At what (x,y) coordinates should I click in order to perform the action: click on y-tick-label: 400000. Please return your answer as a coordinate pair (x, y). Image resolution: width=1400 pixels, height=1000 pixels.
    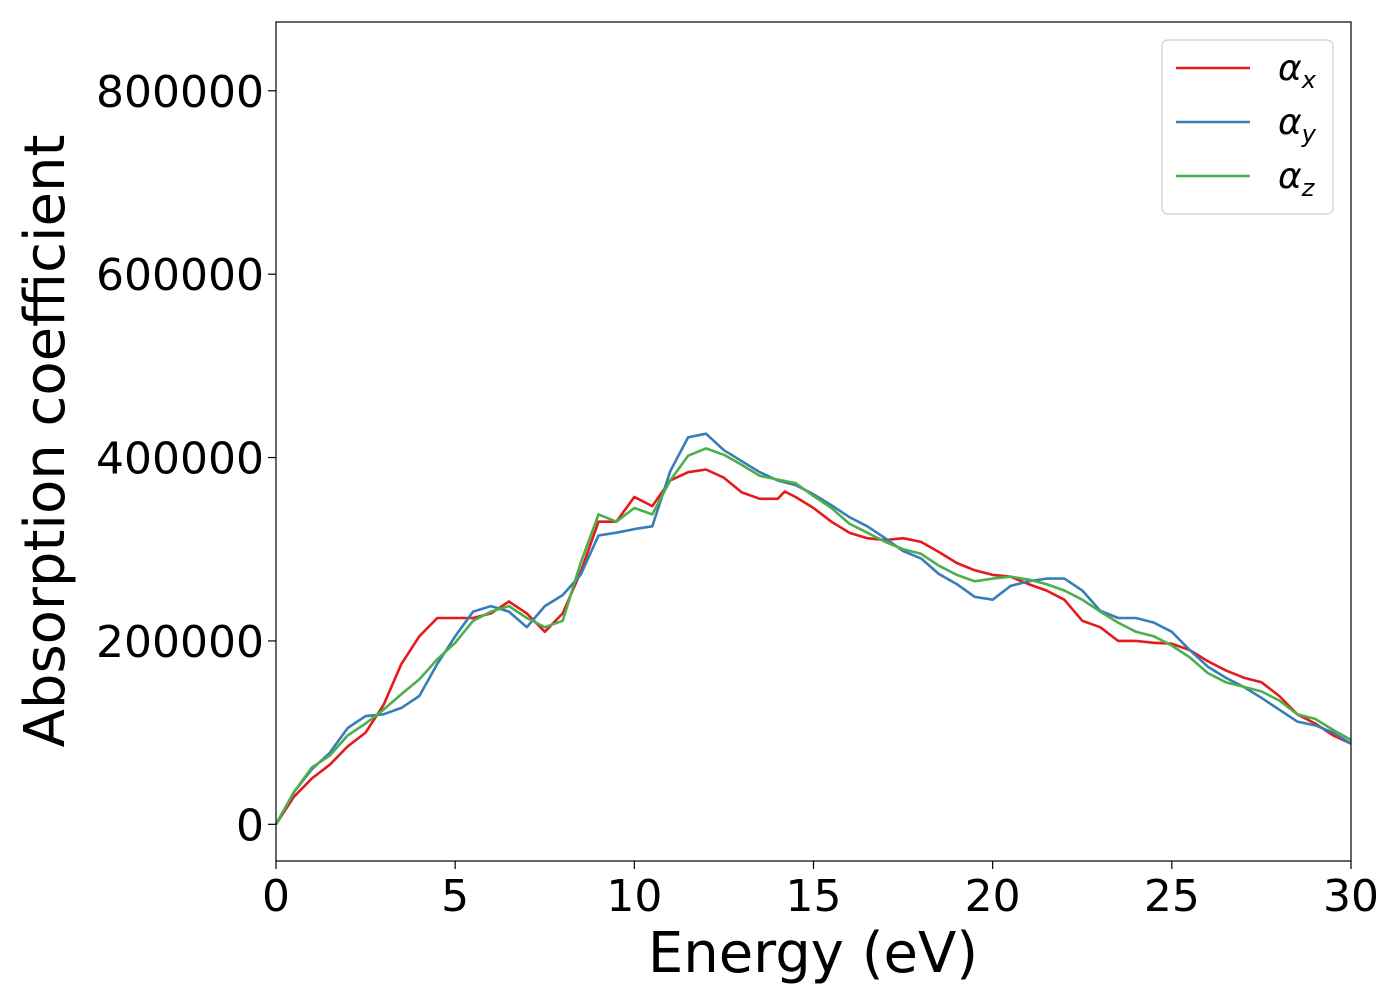
    Looking at the image, I should click on (180, 459).